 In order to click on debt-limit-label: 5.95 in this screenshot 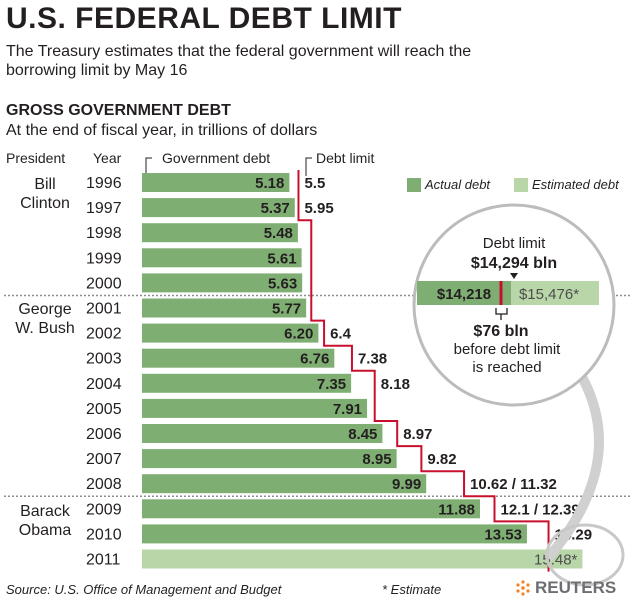, I will do `click(318, 208)`.